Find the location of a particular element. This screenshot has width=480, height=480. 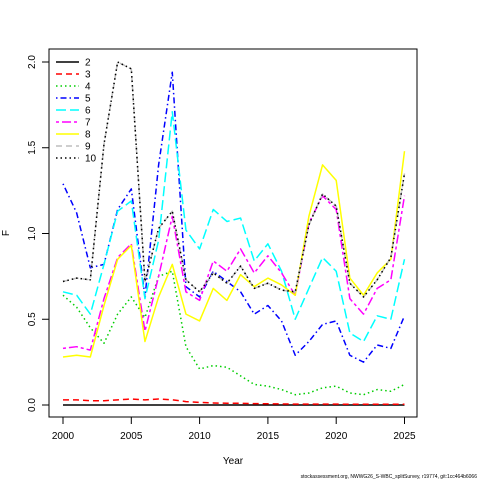

legend-label-5: 5 is located at coordinates (88, 99).